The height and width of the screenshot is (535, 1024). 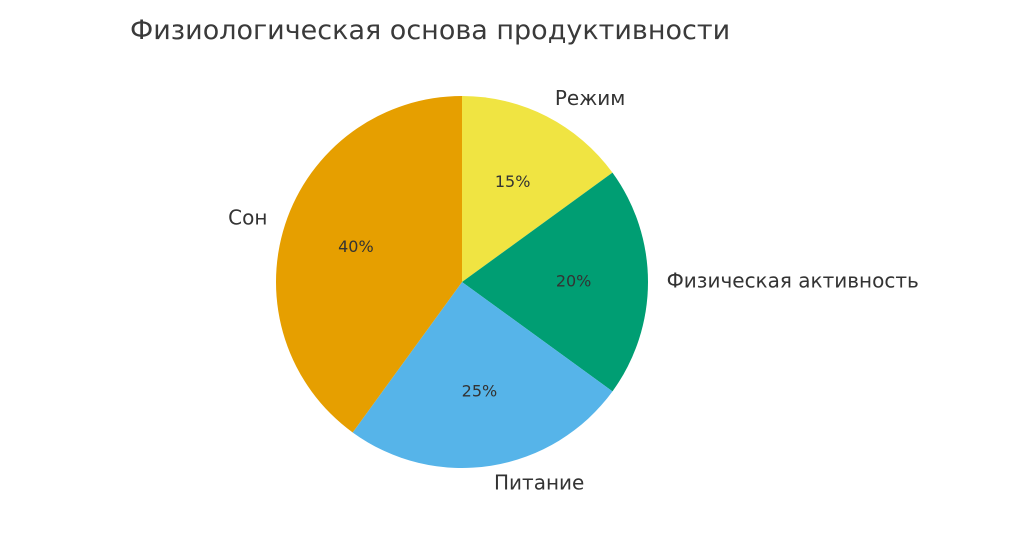 What do you see at coordinates (539, 483) in the screenshot?
I see `category-label-2: Питание` at bounding box center [539, 483].